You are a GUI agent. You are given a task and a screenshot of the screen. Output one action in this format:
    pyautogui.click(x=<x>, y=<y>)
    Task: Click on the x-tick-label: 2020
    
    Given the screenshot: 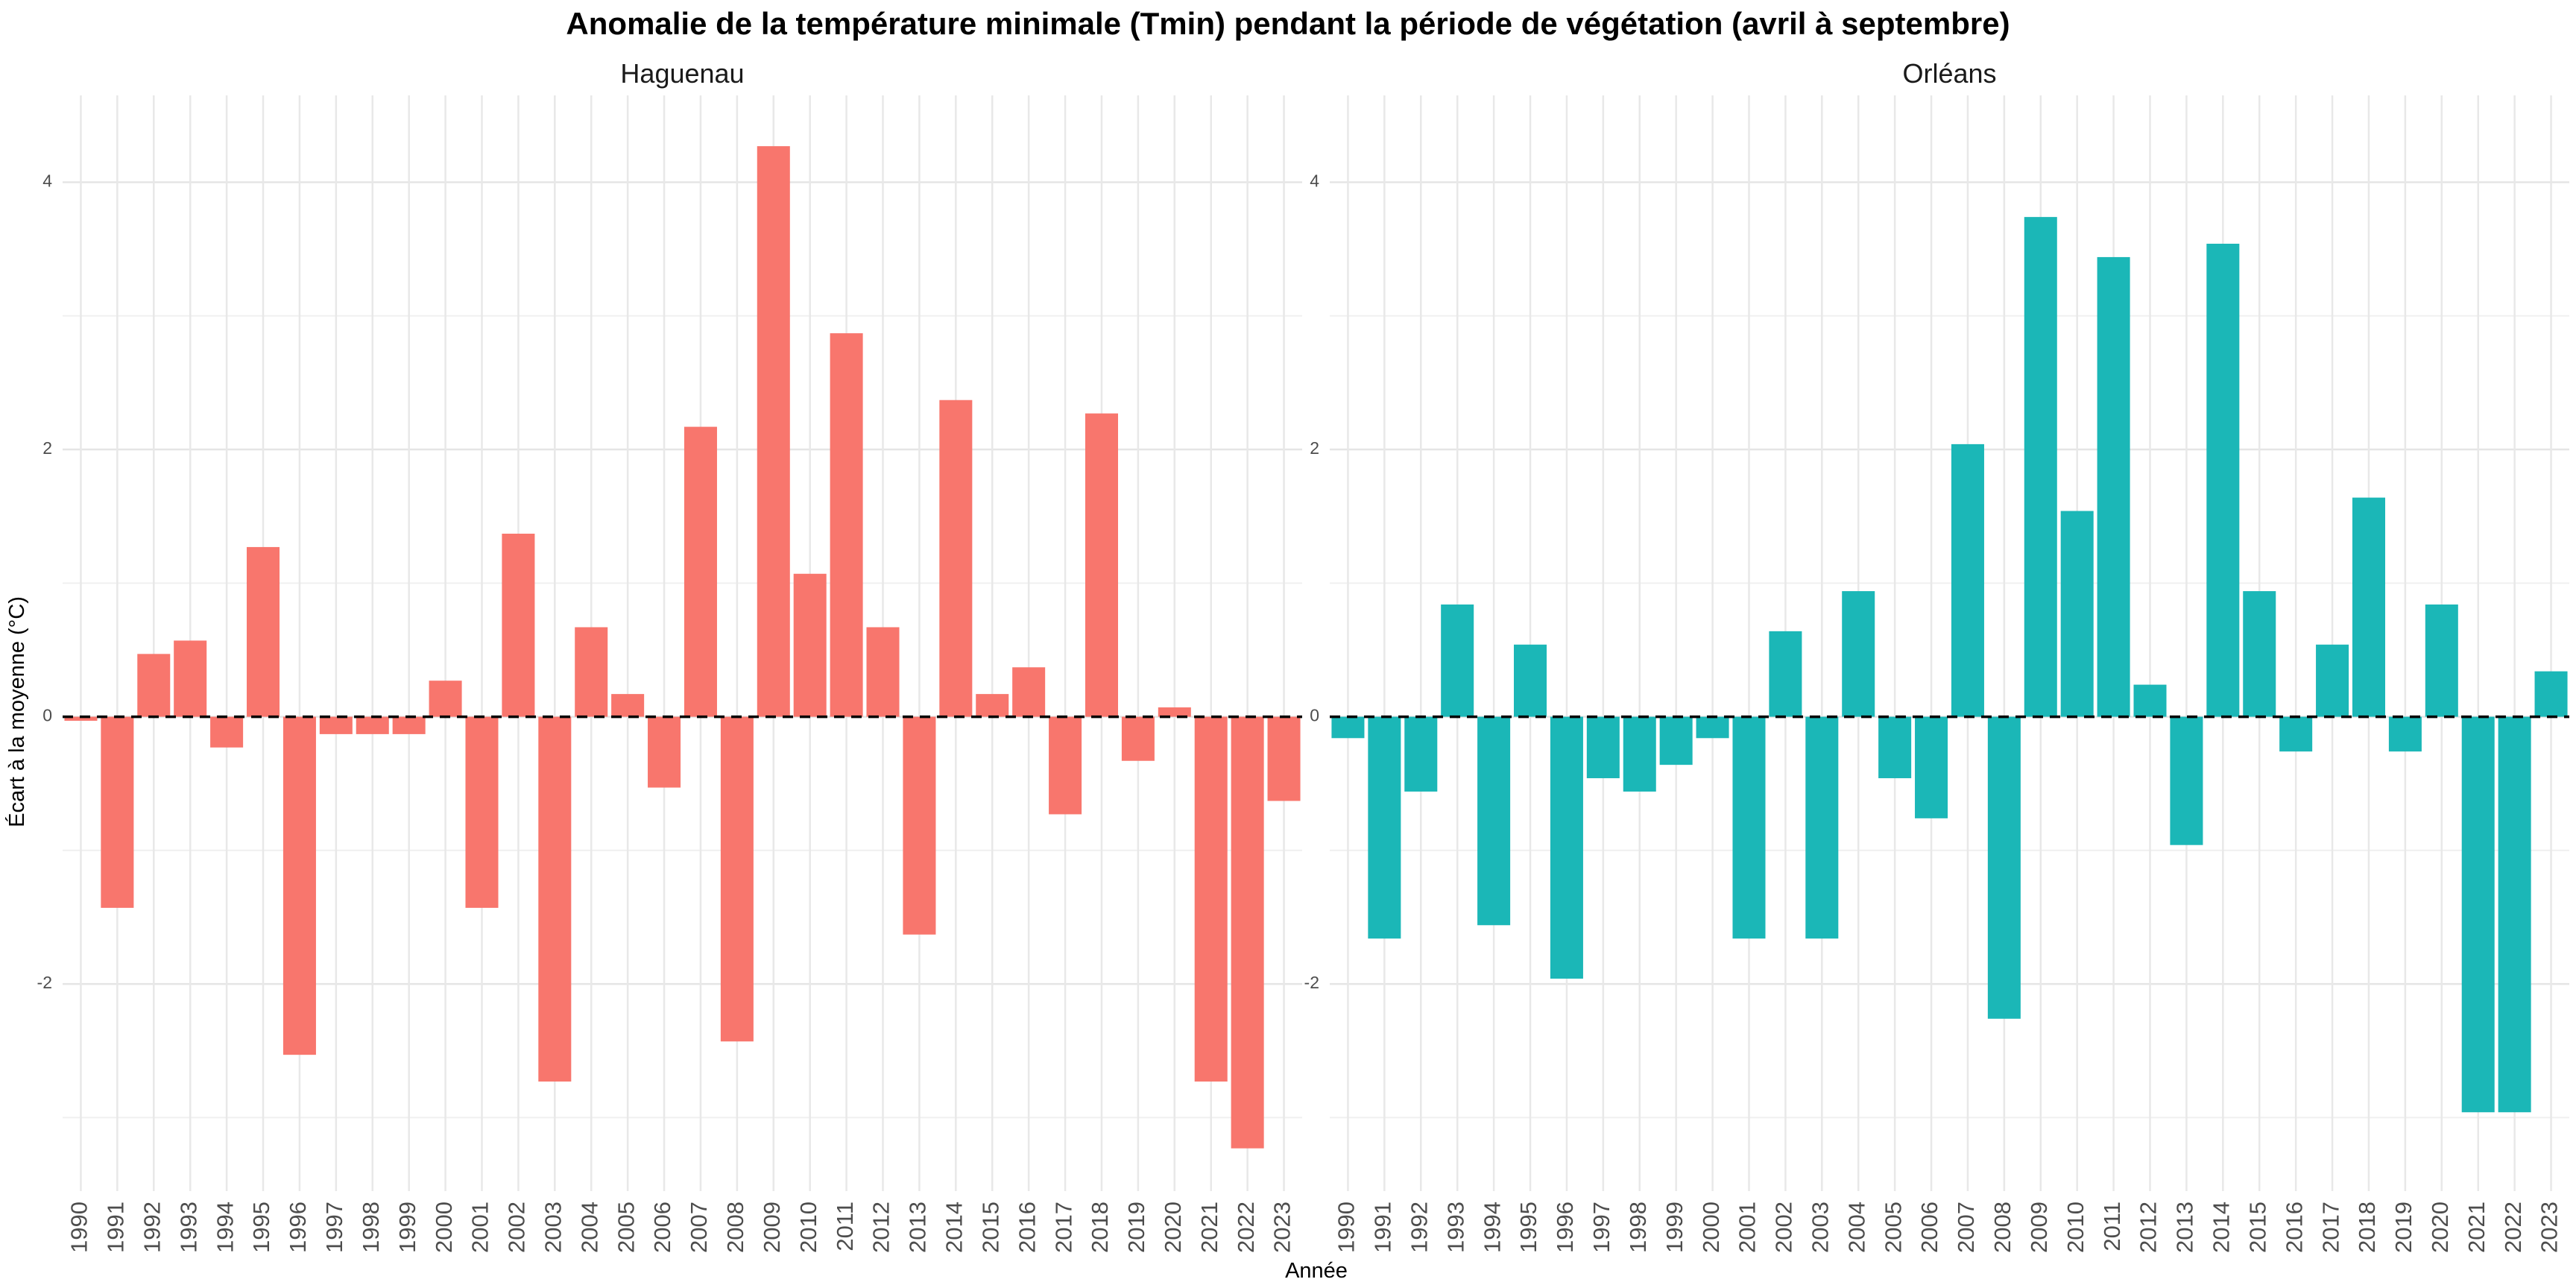 What is the action you would take?
    pyautogui.click(x=1173, y=1227)
    